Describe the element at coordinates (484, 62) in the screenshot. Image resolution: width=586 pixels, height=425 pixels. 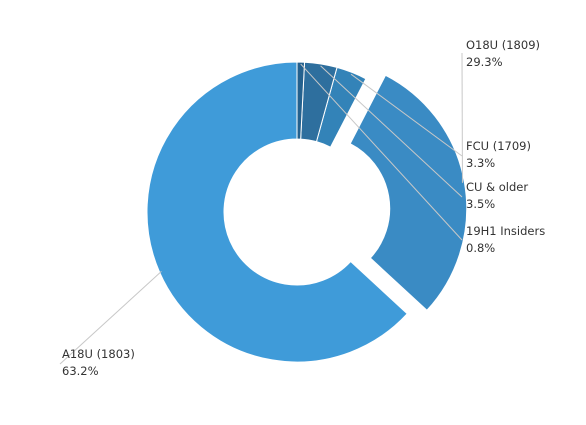
I see `slice-percent-o18u: 29.3%` at that location.